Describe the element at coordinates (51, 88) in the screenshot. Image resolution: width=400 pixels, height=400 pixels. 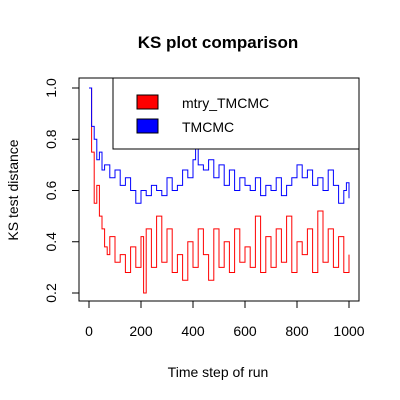
I see `y-tick-label: 1.0` at that location.